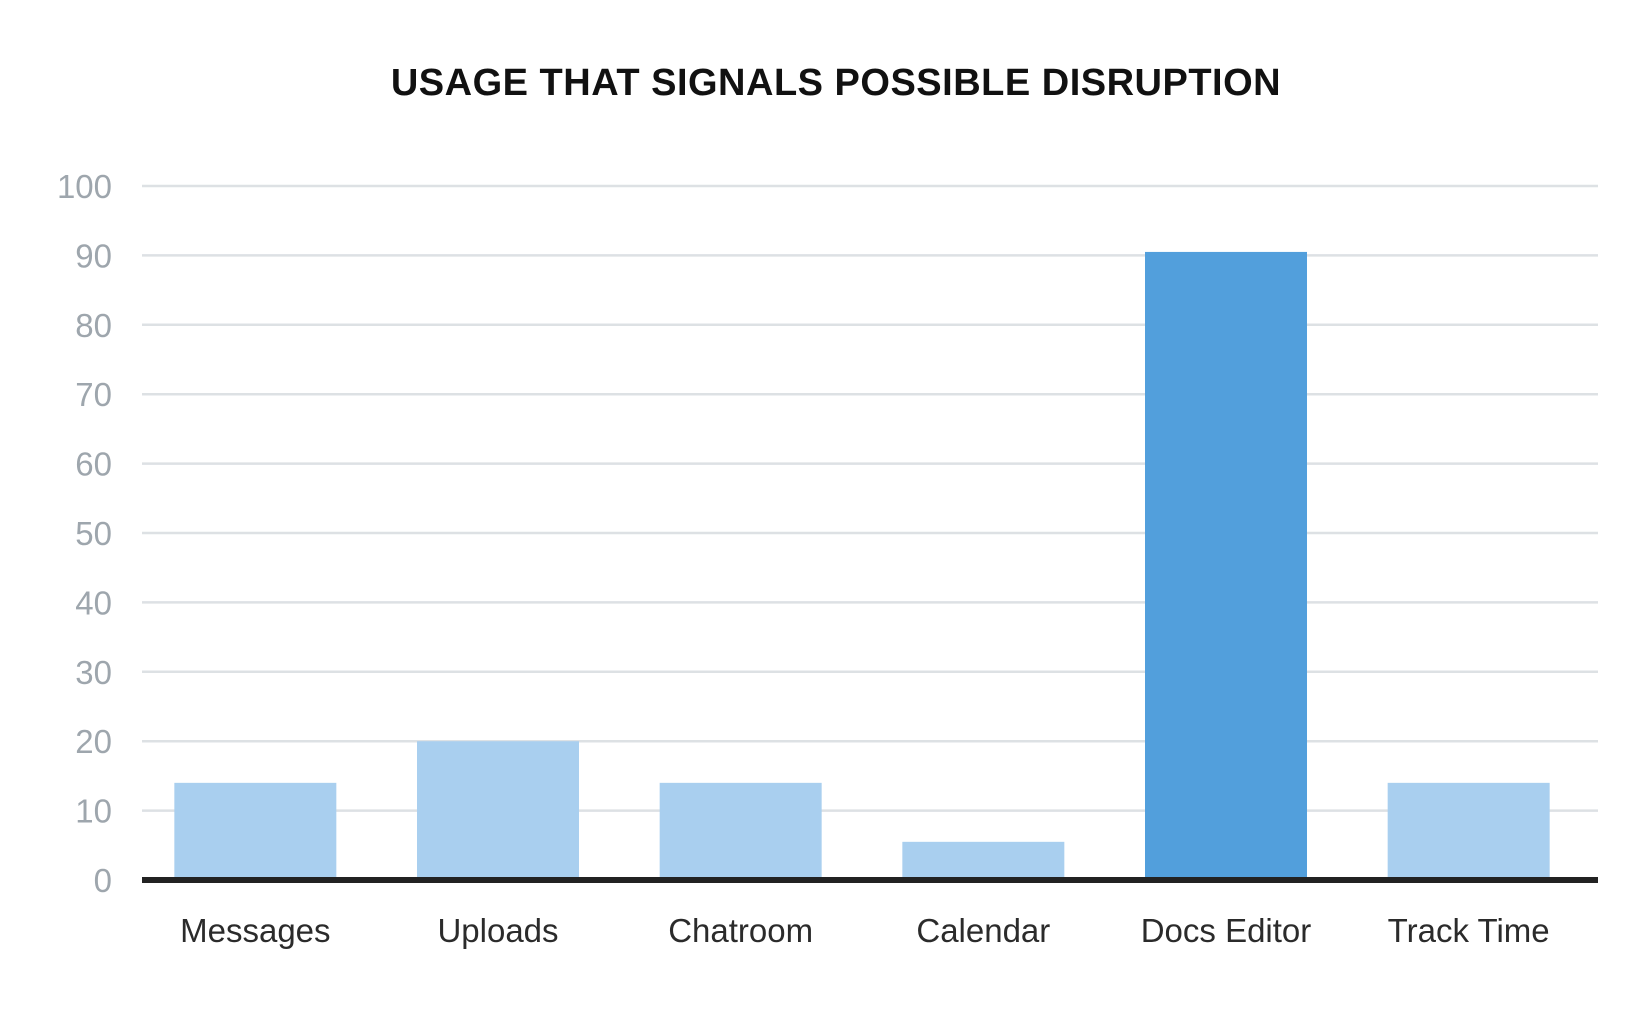 This screenshot has width=1636, height=1012. Describe the element at coordinates (836, 83) in the screenshot. I see `chart-title: USAGE THAT SIGNALS POSSIBLE DISRUPTION` at that location.